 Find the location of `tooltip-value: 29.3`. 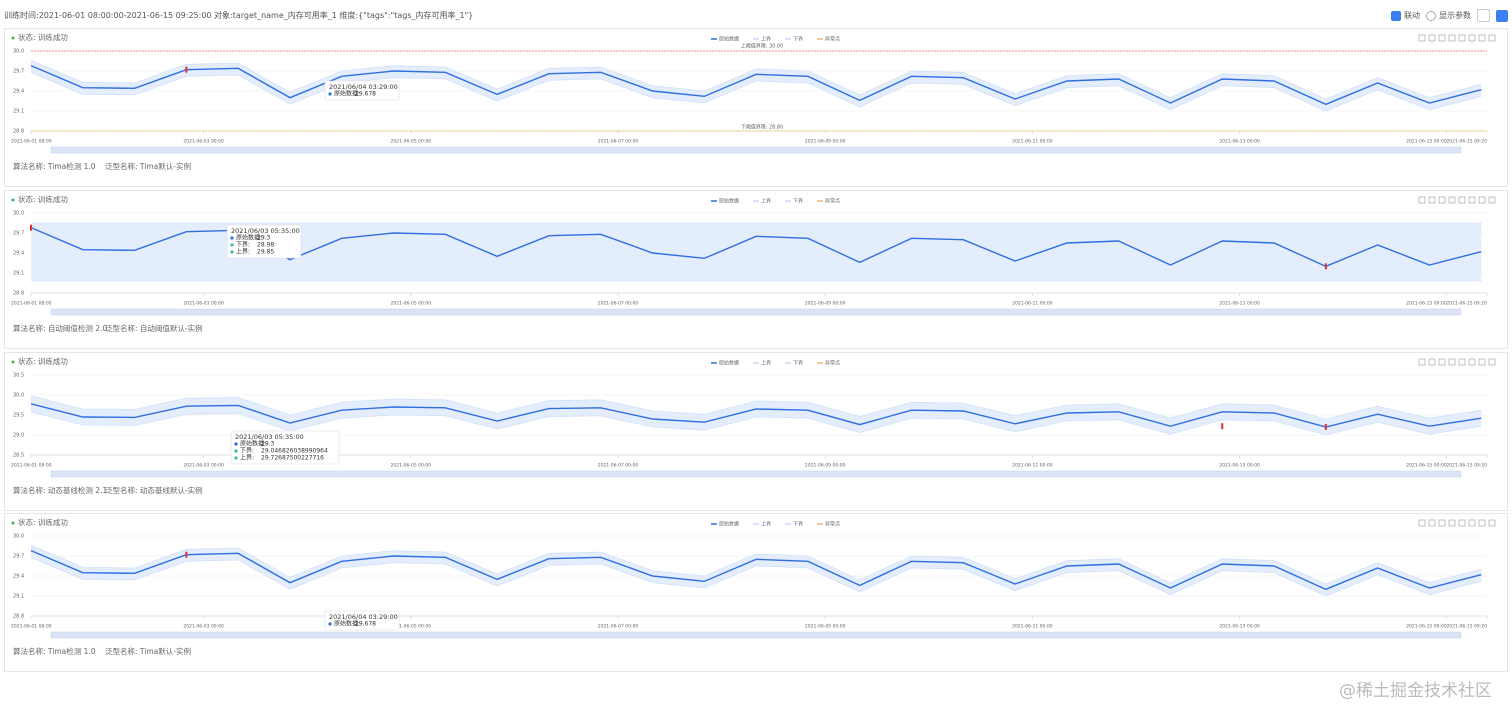

tooltip-value: 29.3 is located at coordinates (264, 238).